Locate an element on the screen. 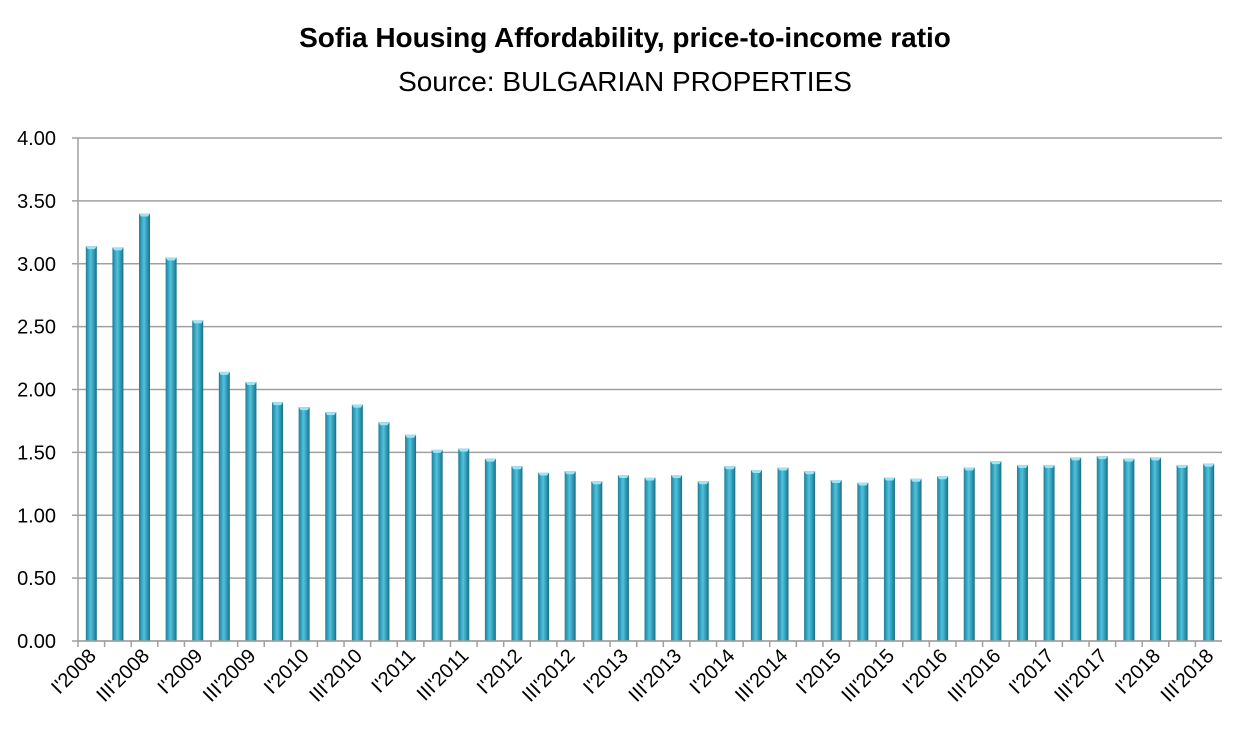 The width and height of the screenshot is (1250, 749). x-tick-label: III'2016 is located at coordinates (975, 676).